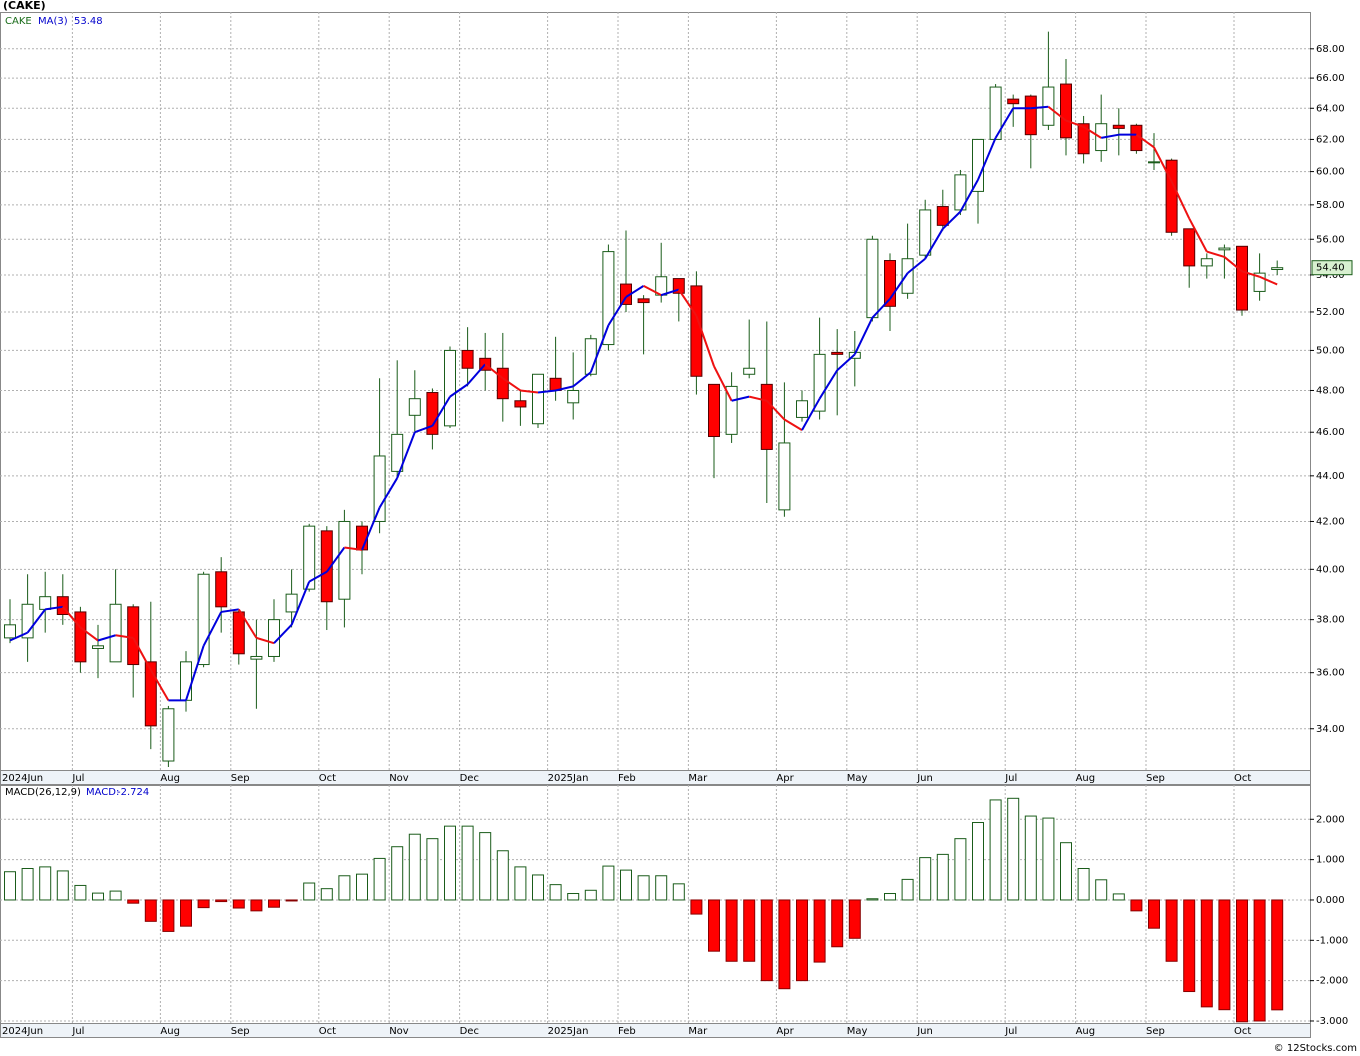 The image size is (1360, 1056). What do you see at coordinates (53, 21) in the screenshot?
I see `legend-ma-name: MA(3)` at bounding box center [53, 21].